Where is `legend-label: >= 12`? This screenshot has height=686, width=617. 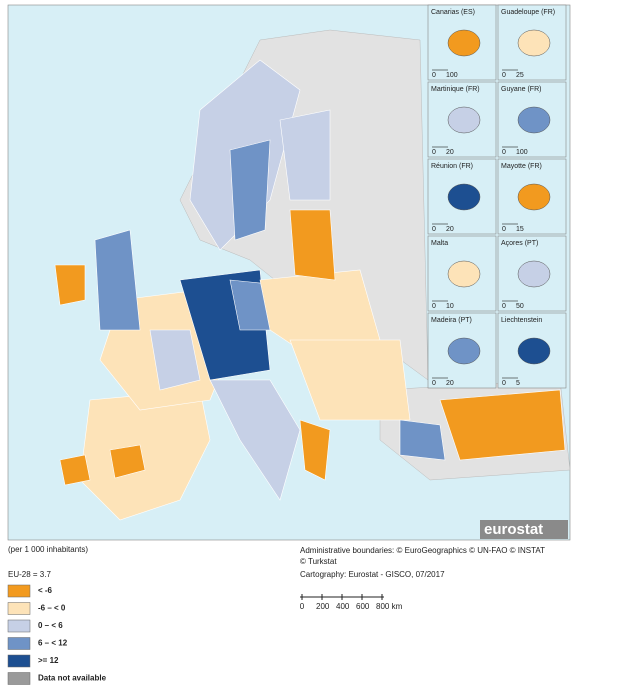 legend-label: >= 12 is located at coordinates (48, 660).